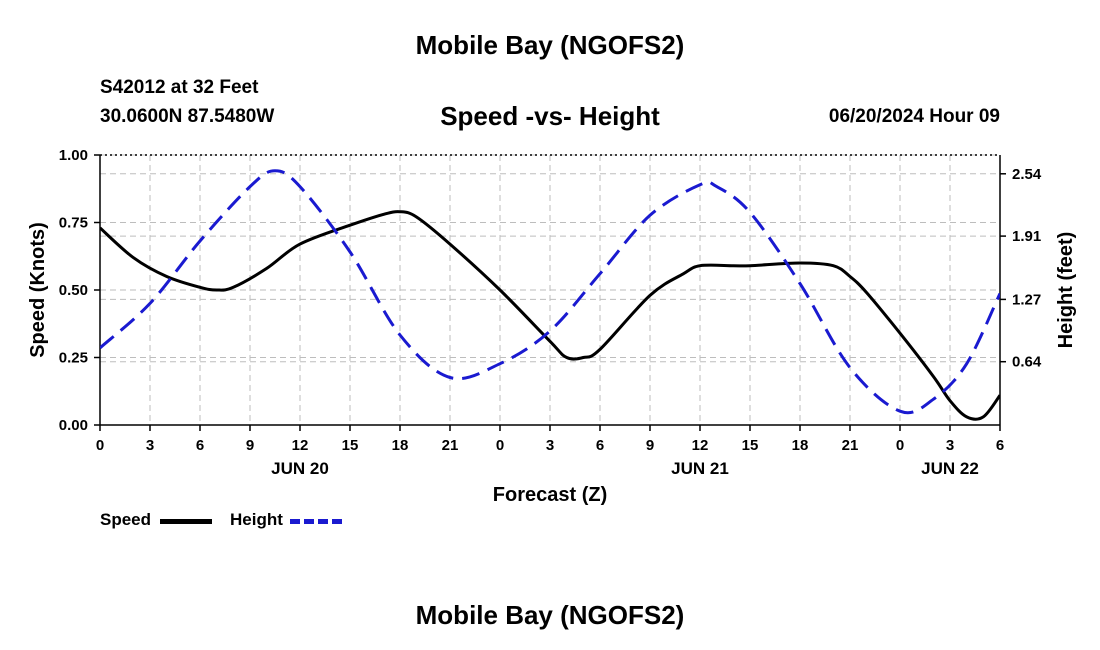  I want to click on y-left-tick-label: 1.00, so click(73, 155).